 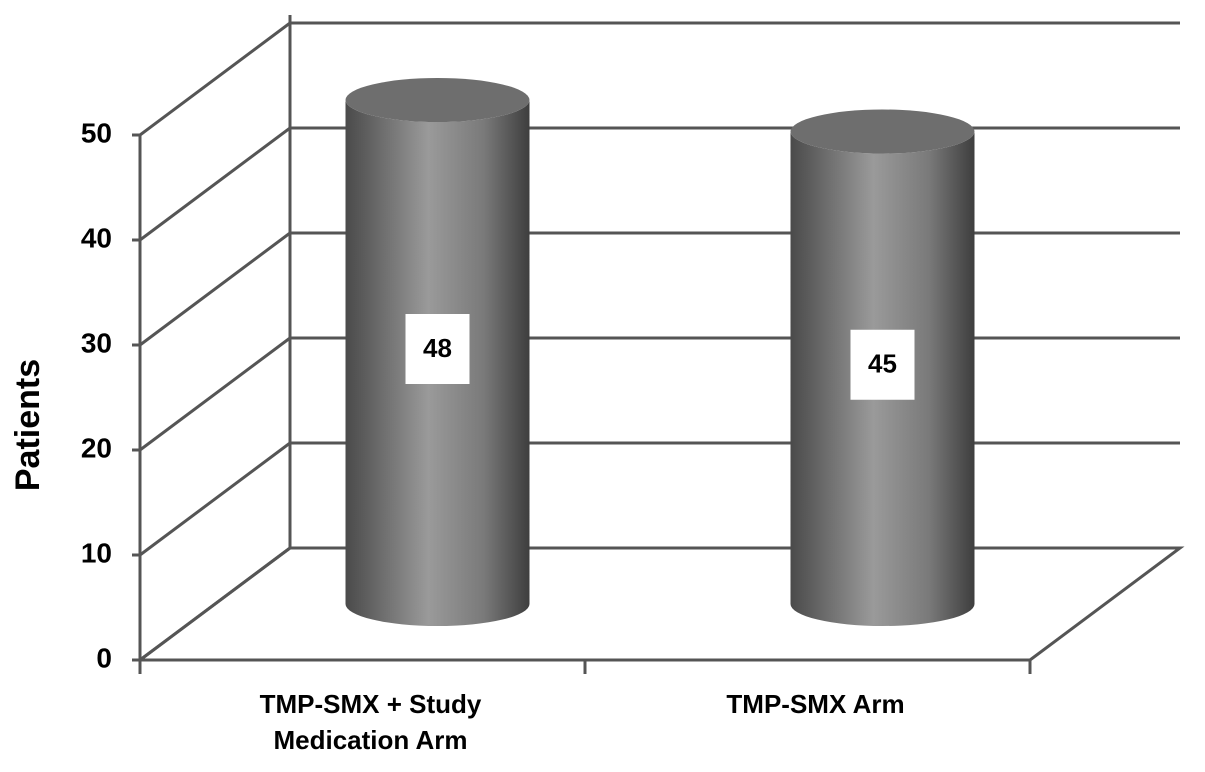 I want to click on x-tick-label: TMP-SMX + Study Medication Arm, so click(x=370, y=722).